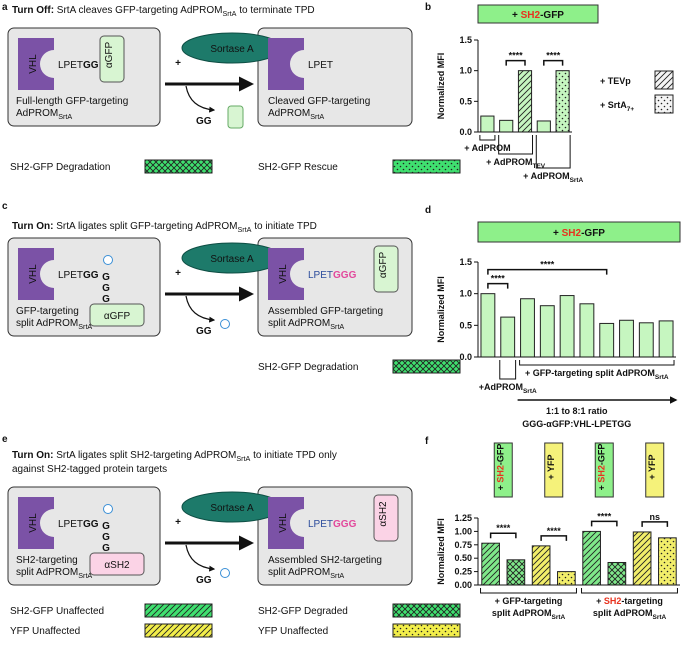  What do you see at coordinates (33, 10) in the screenshot?
I see `text-run: Turn Off:` at bounding box center [33, 10].